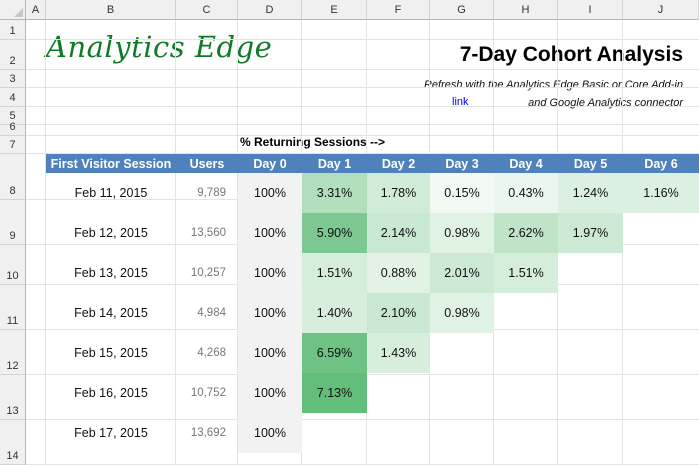 This screenshot has height=465, width=699. What do you see at coordinates (111, 353) in the screenshot?
I see `cohort-date: Feb 15, 2015` at bounding box center [111, 353].